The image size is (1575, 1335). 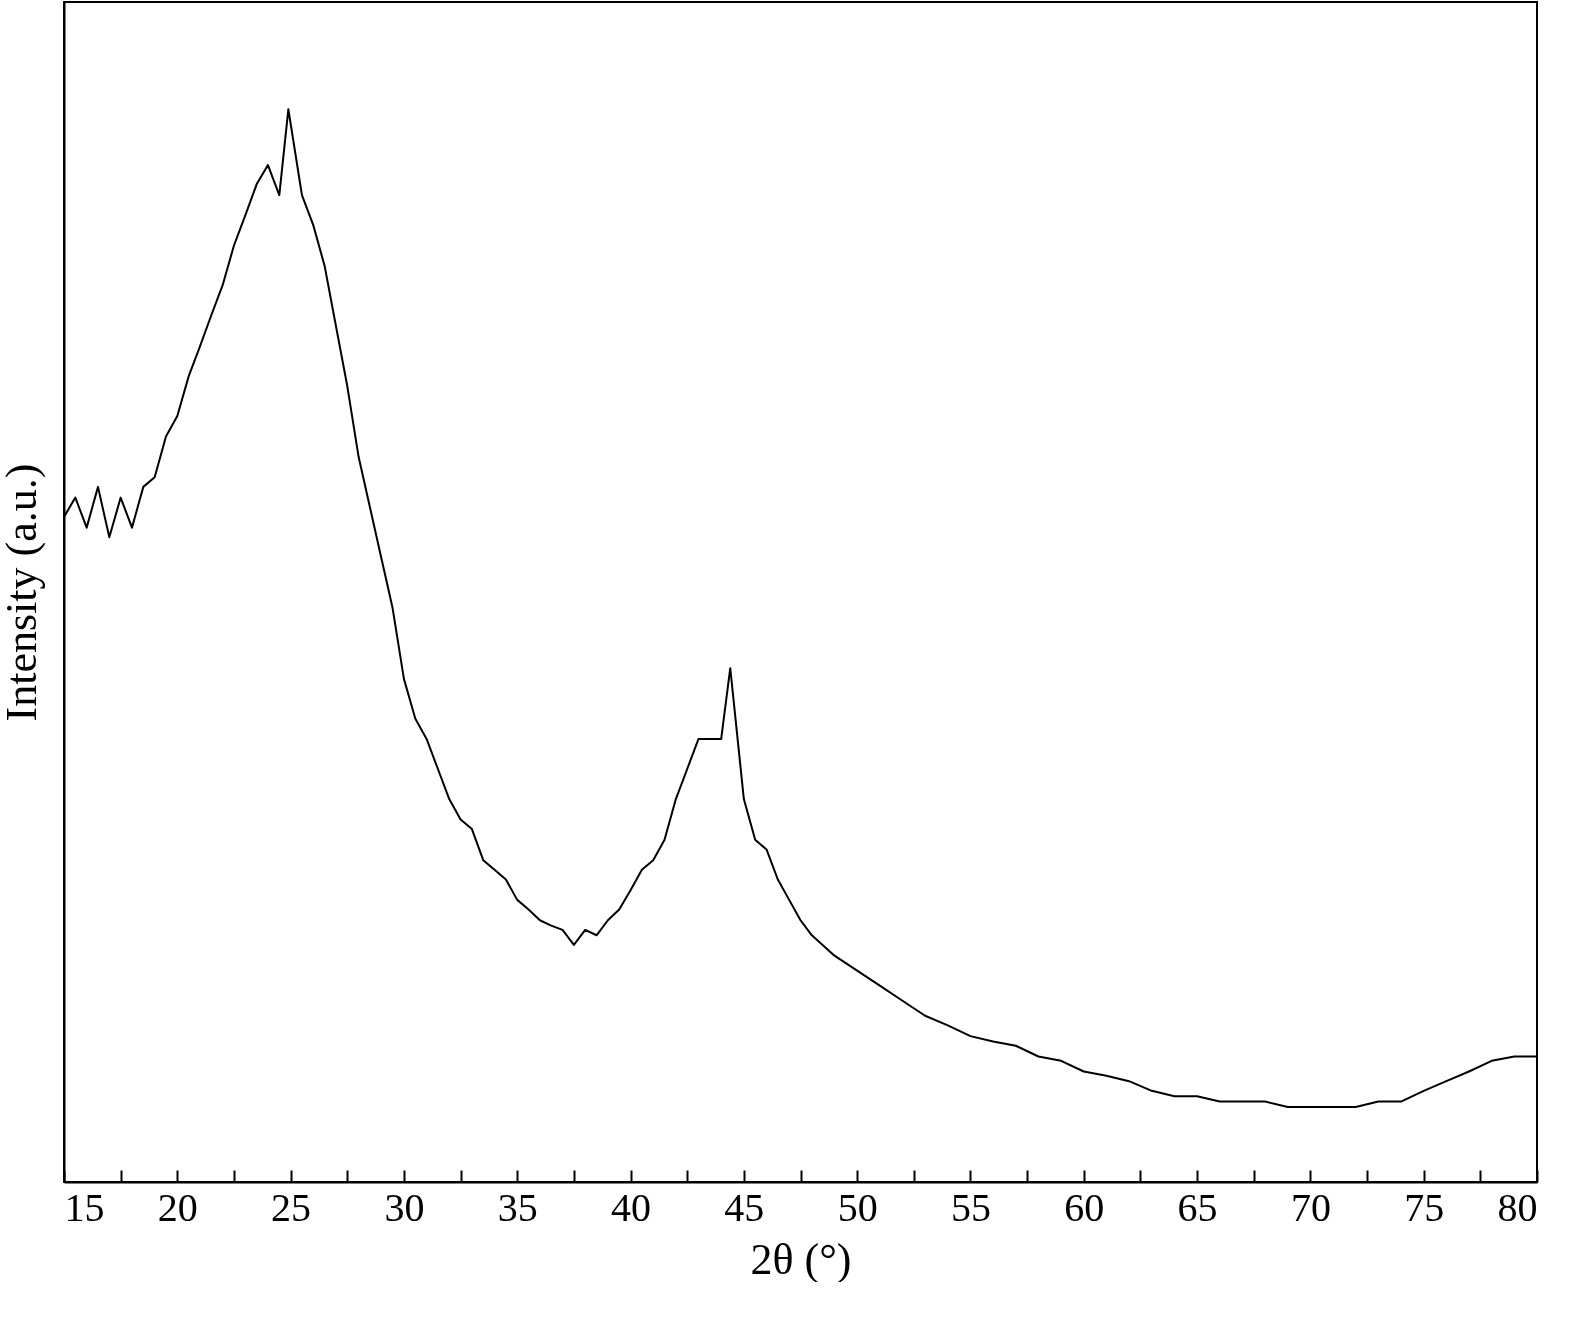 What do you see at coordinates (23, 592) in the screenshot?
I see `y-axis-title: Intensity (a.u.)` at bounding box center [23, 592].